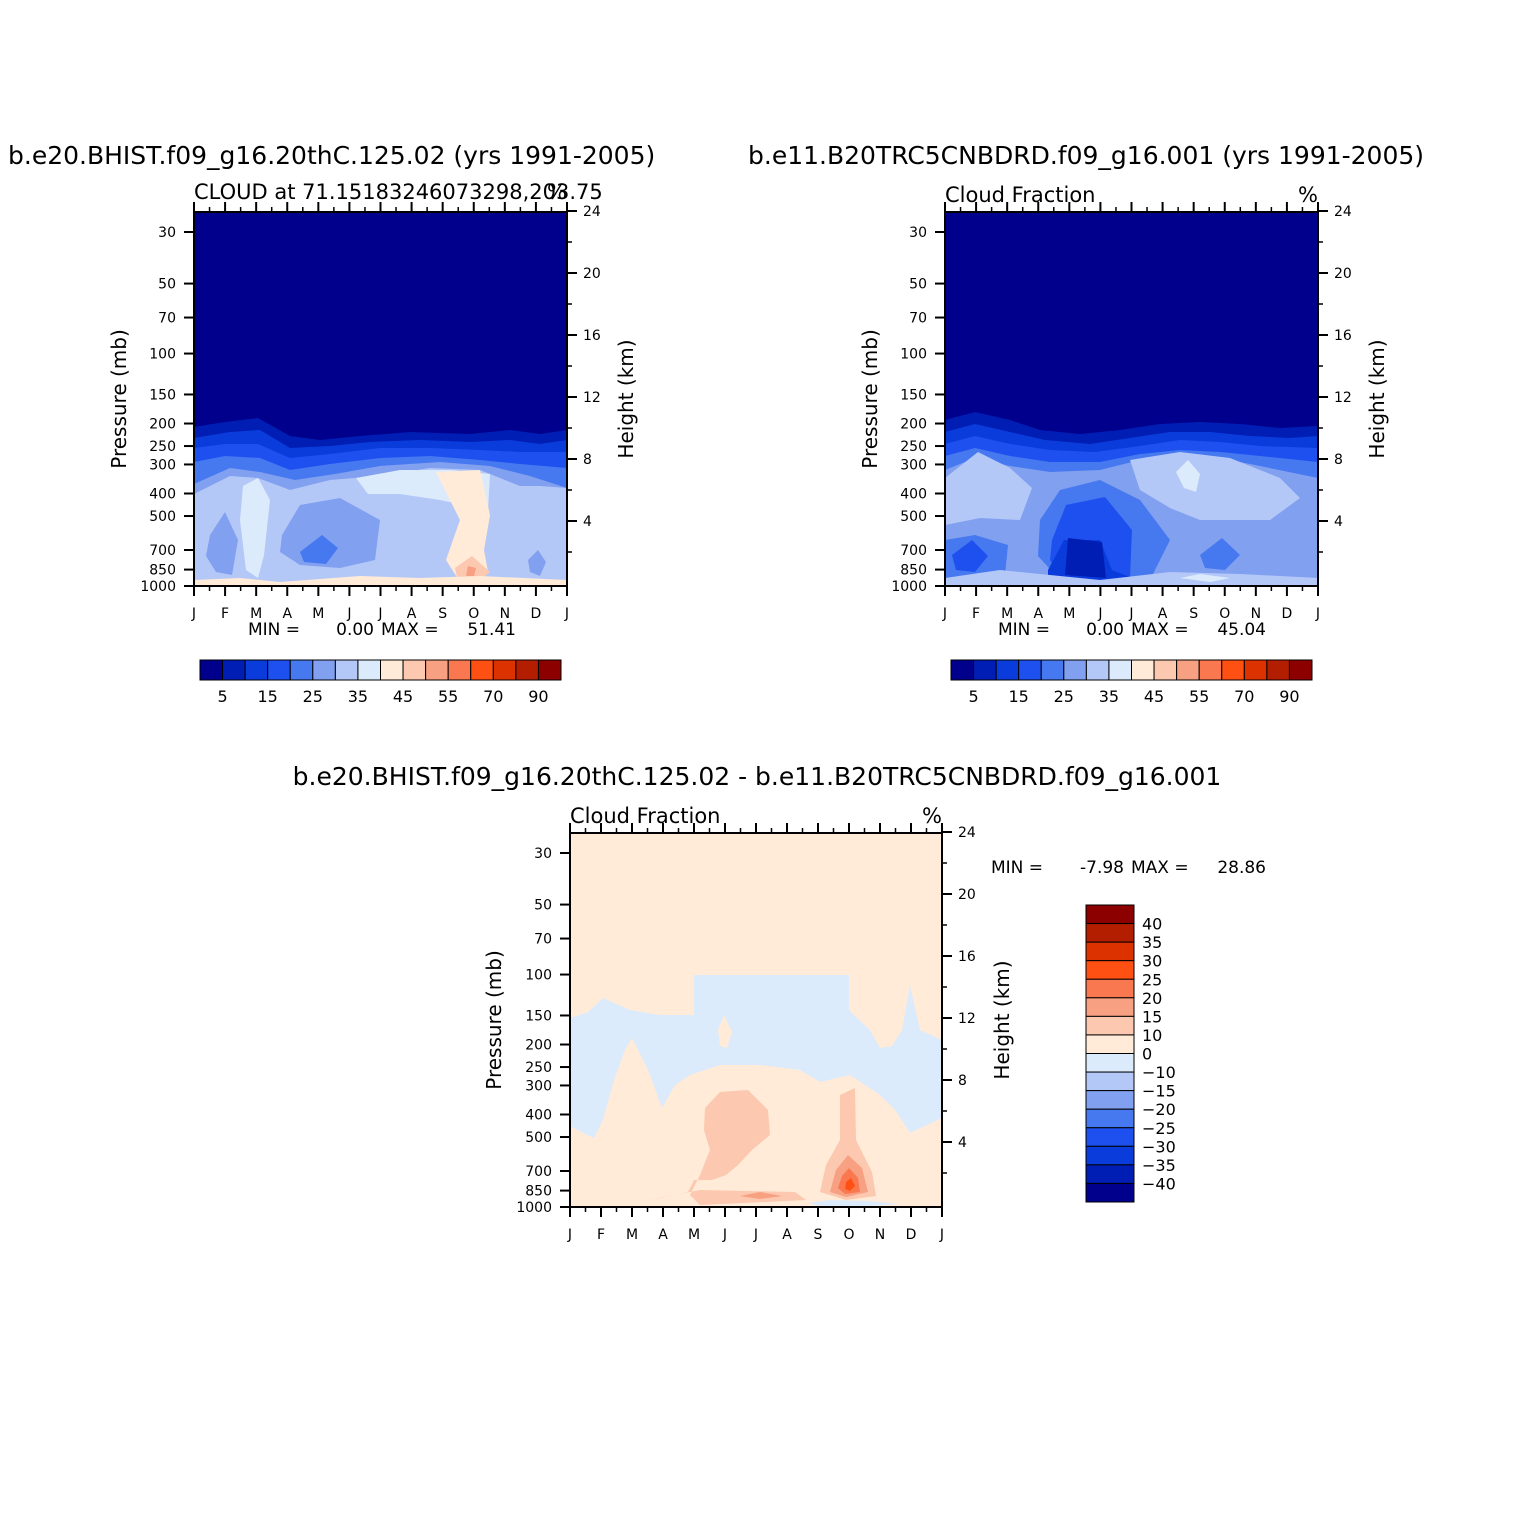 The height and width of the screenshot is (1513, 1513). What do you see at coordinates (1159, 1146) in the screenshot?
I see `colorbar-label: −30` at bounding box center [1159, 1146].